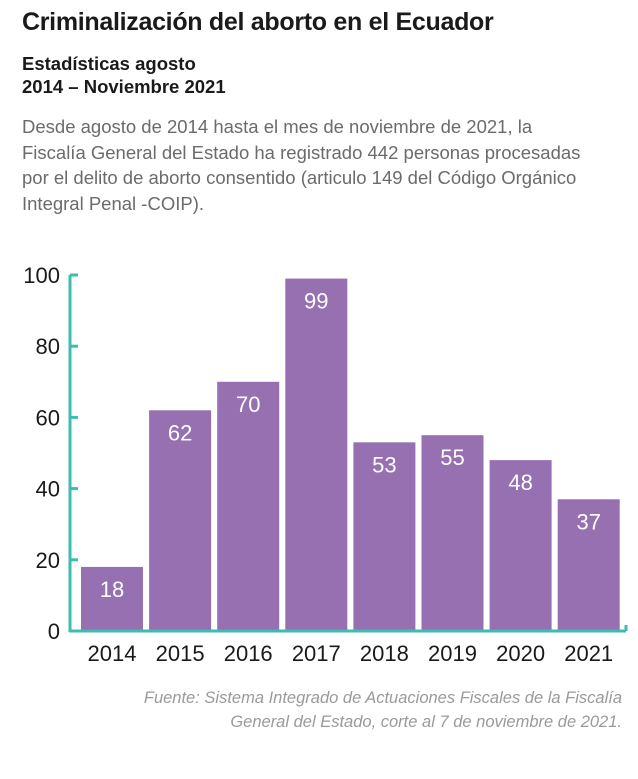  I want to click on bar-2018, so click(384, 536).